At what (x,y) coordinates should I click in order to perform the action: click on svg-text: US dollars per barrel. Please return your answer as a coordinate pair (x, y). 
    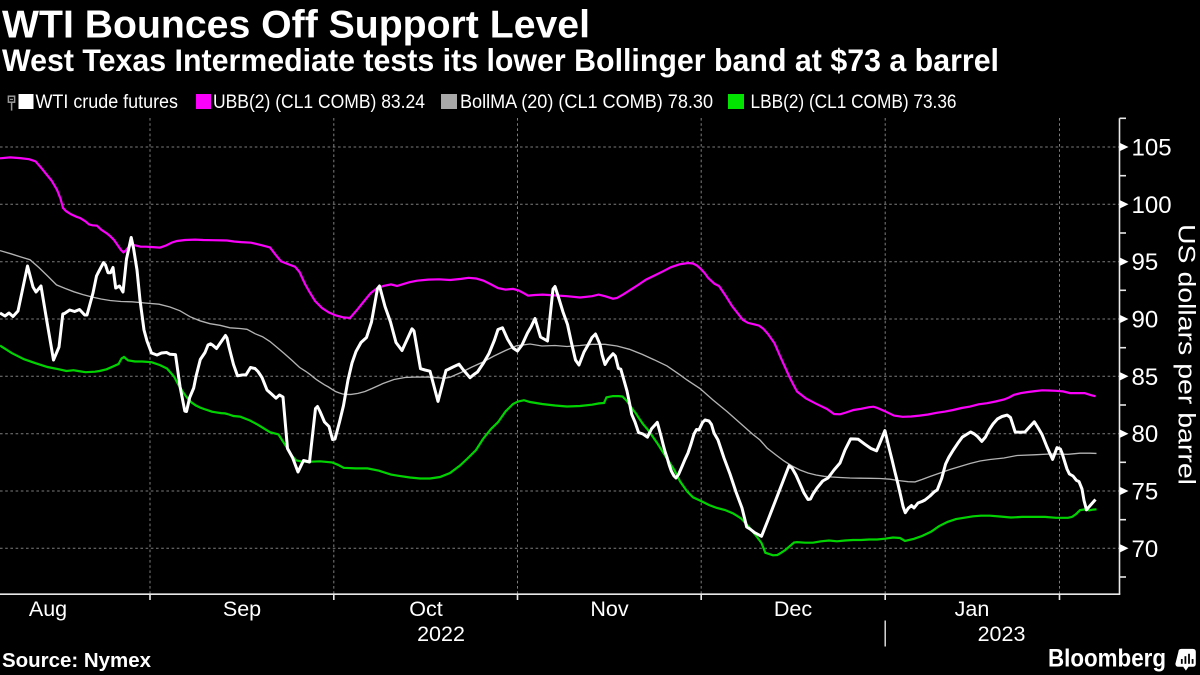
    Looking at the image, I should click on (1186, 354).